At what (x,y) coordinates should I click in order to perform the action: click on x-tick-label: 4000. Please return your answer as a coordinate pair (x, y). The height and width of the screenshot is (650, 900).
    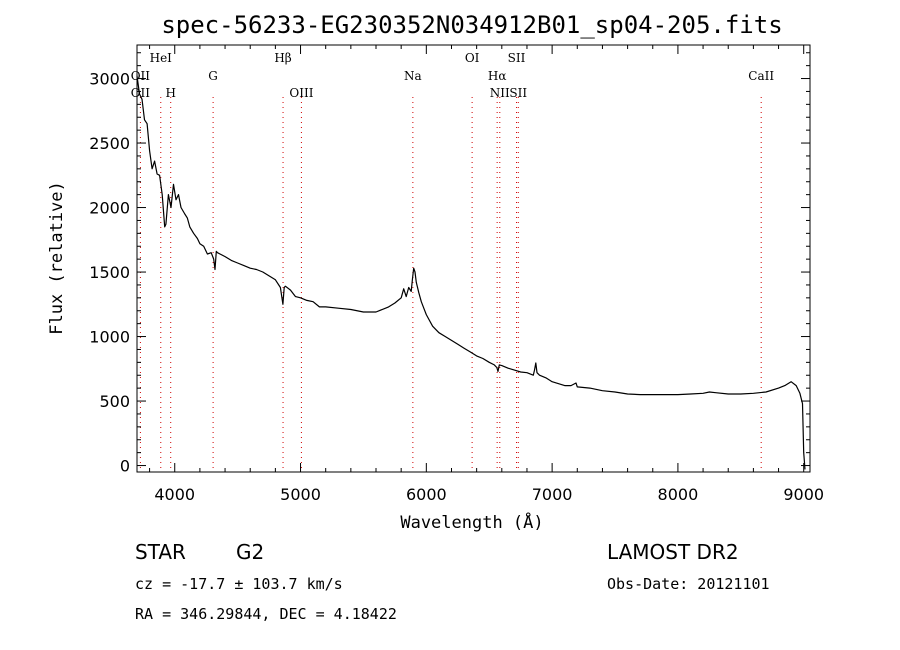
    Looking at the image, I should click on (174, 494).